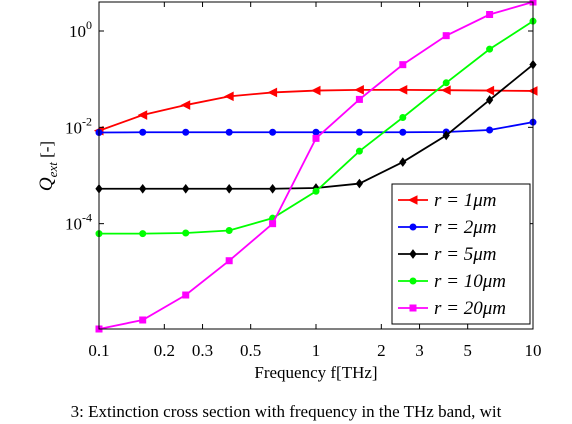 This screenshot has height=424, width=572. What do you see at coordinates (465, 227) in the screenshot?
I see `legend-label: r = 2μm` at bounding box center [465, 227].